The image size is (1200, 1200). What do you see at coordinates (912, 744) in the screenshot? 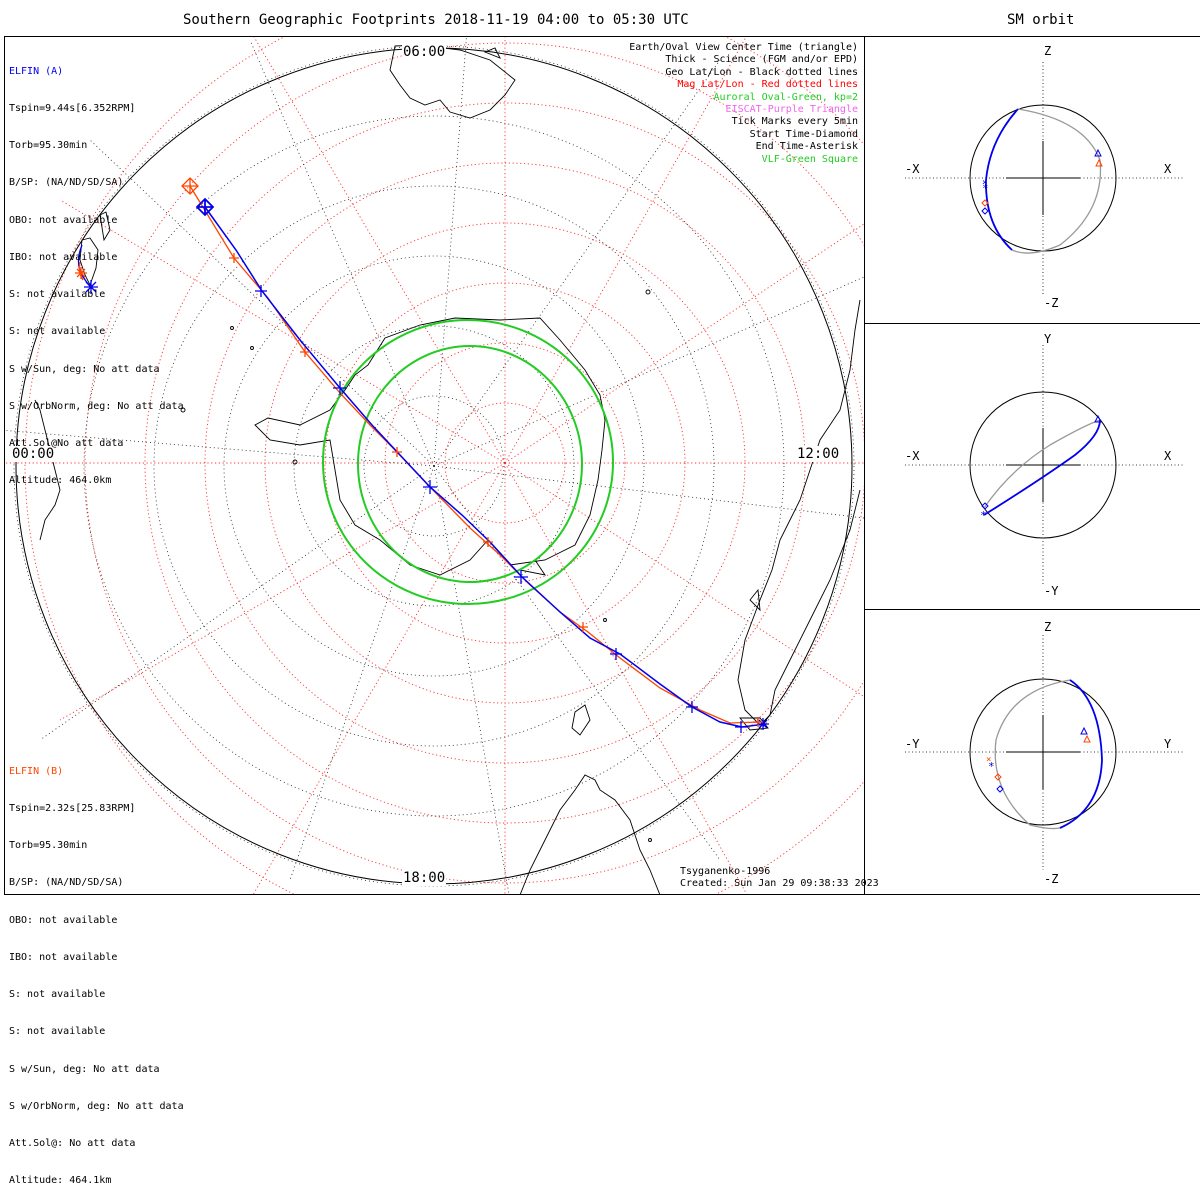
I see `orbit-yz-left-label: -Y` at bounding box center [912, 744].